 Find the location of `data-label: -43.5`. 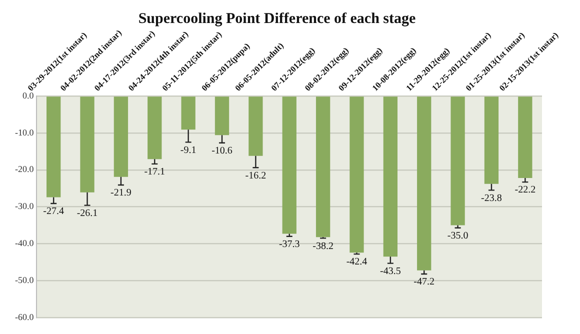

data-label: -43.5 is located at coordinates (390, 271).